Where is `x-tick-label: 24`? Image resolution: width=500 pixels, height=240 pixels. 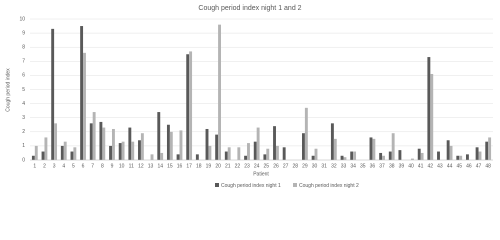
x-tick-label: 24 is located at coordinates (257, 166).